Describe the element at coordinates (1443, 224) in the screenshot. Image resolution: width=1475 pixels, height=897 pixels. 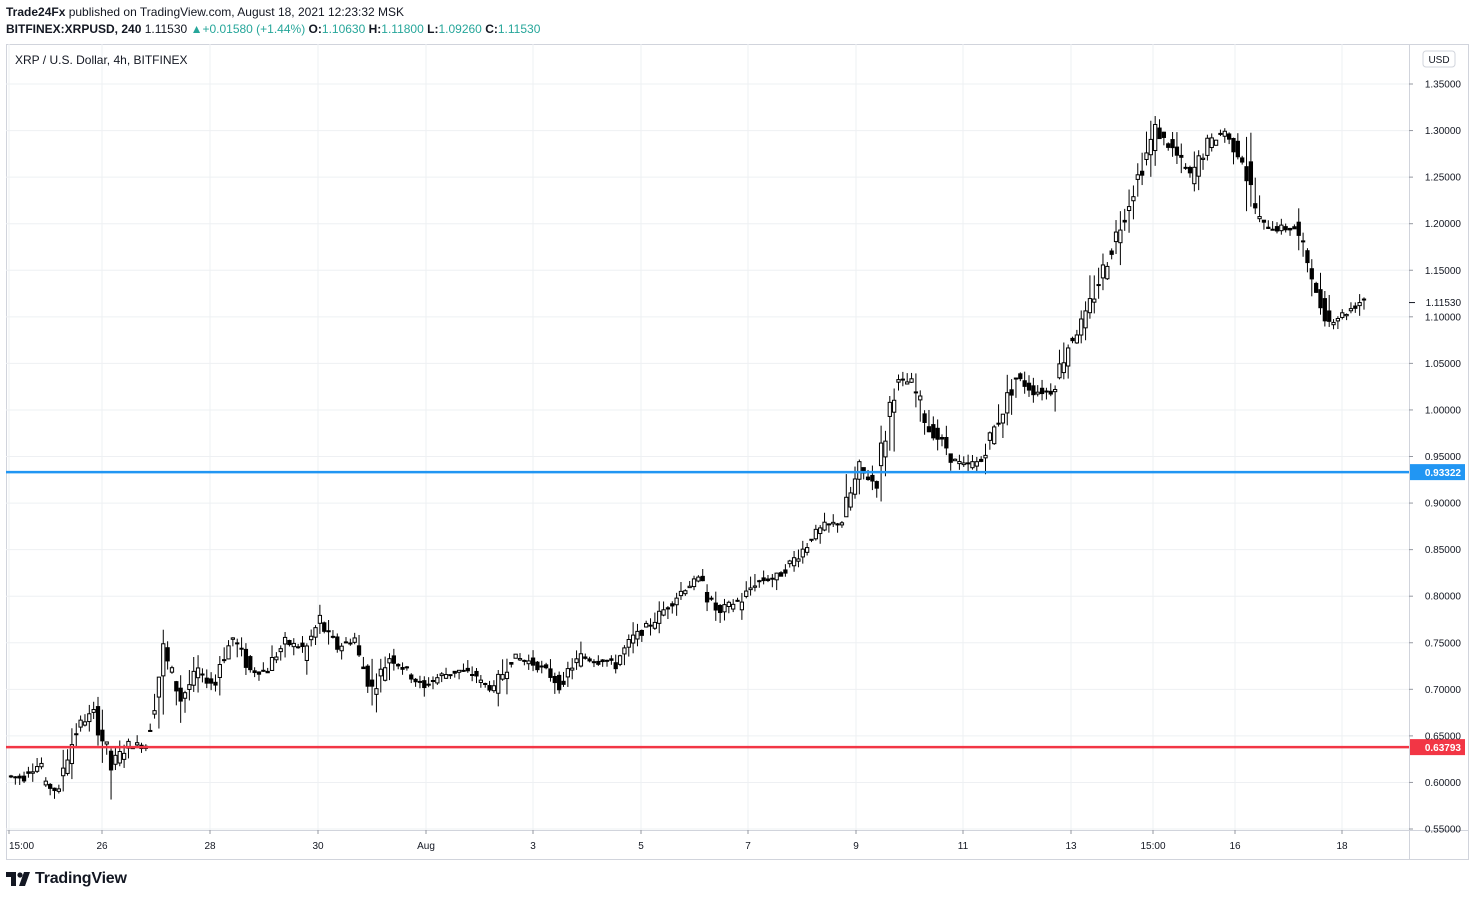
I see `y-tick-label: 1.20000` at that location.